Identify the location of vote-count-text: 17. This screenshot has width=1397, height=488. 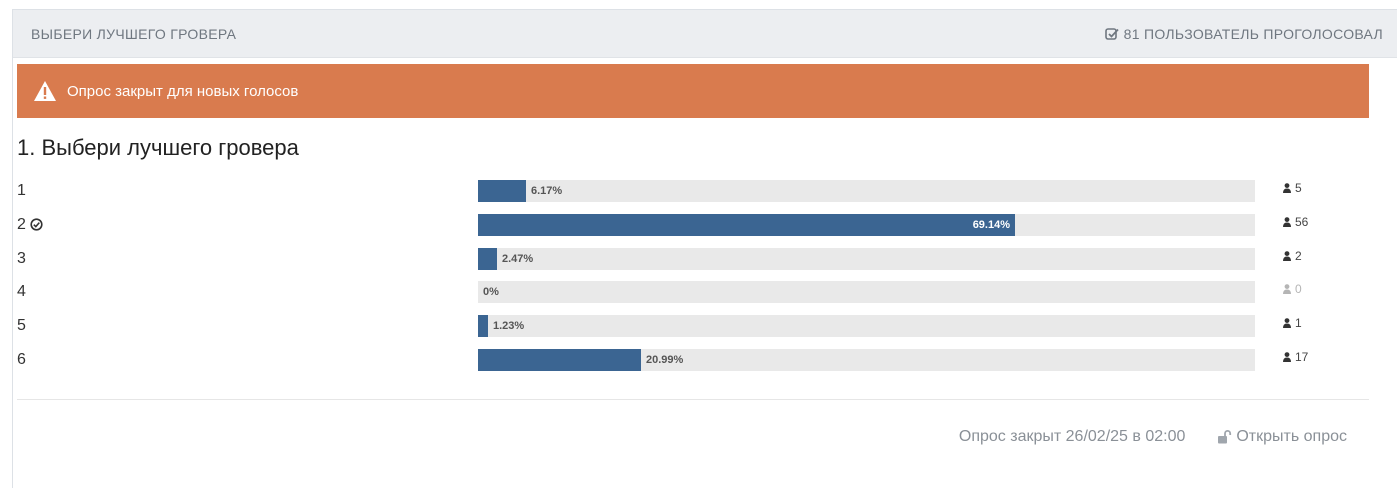
(1302, 356).